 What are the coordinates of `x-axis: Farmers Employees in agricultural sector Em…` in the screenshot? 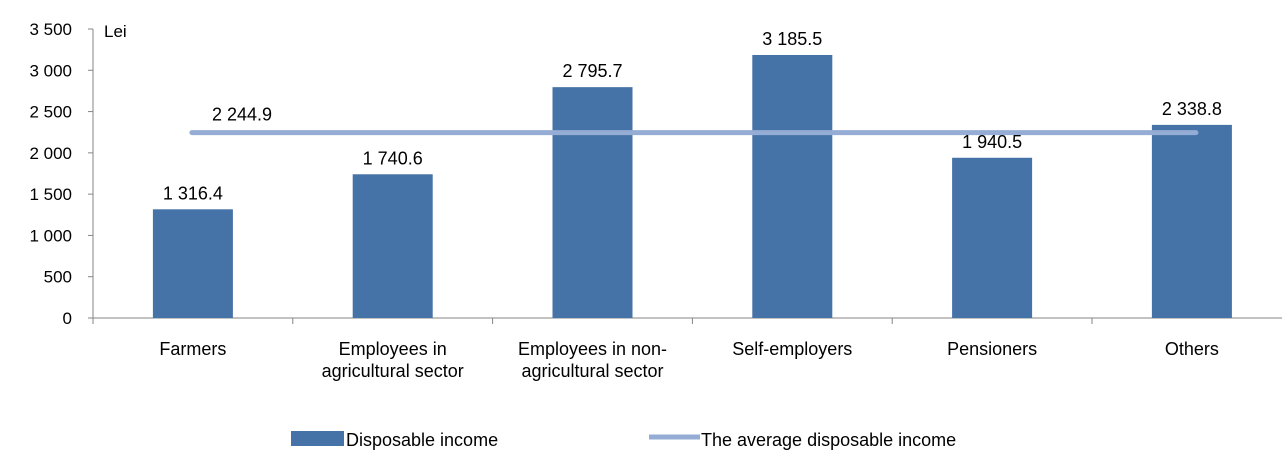 It's located at (687, 349).